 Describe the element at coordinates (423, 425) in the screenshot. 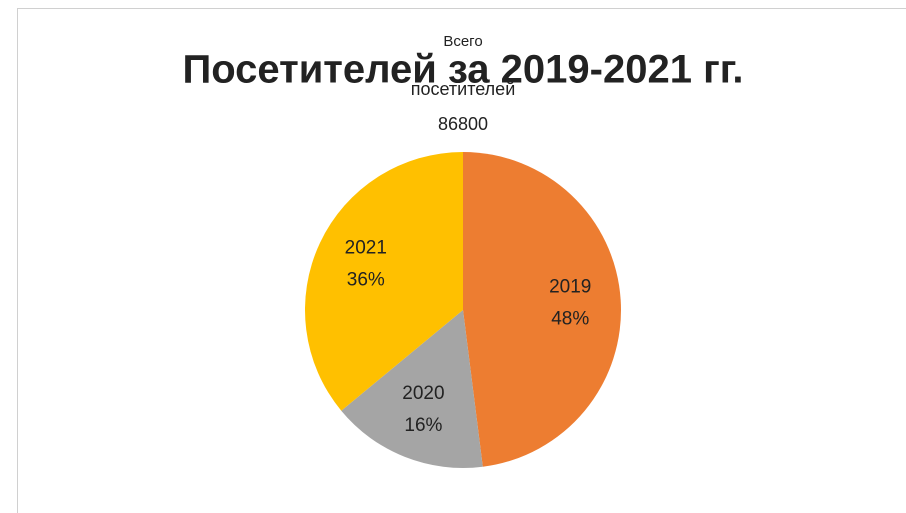

I see `slice-value-label: 16%` at that location.